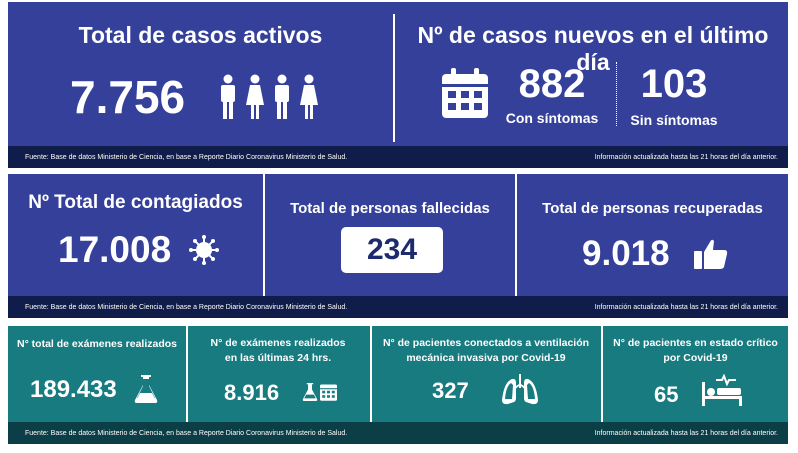 The image size is (798, 453). I want to click on lungs-icon, so click(520, 389).